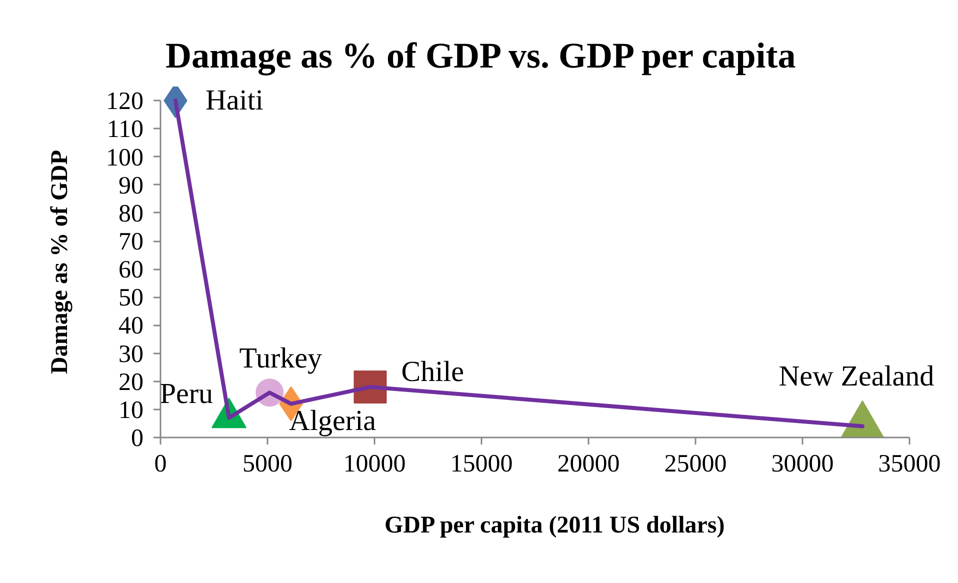  Describe the element at coordinates (186, 394) in the screenshot. I see `series-label: Peru` at that location.